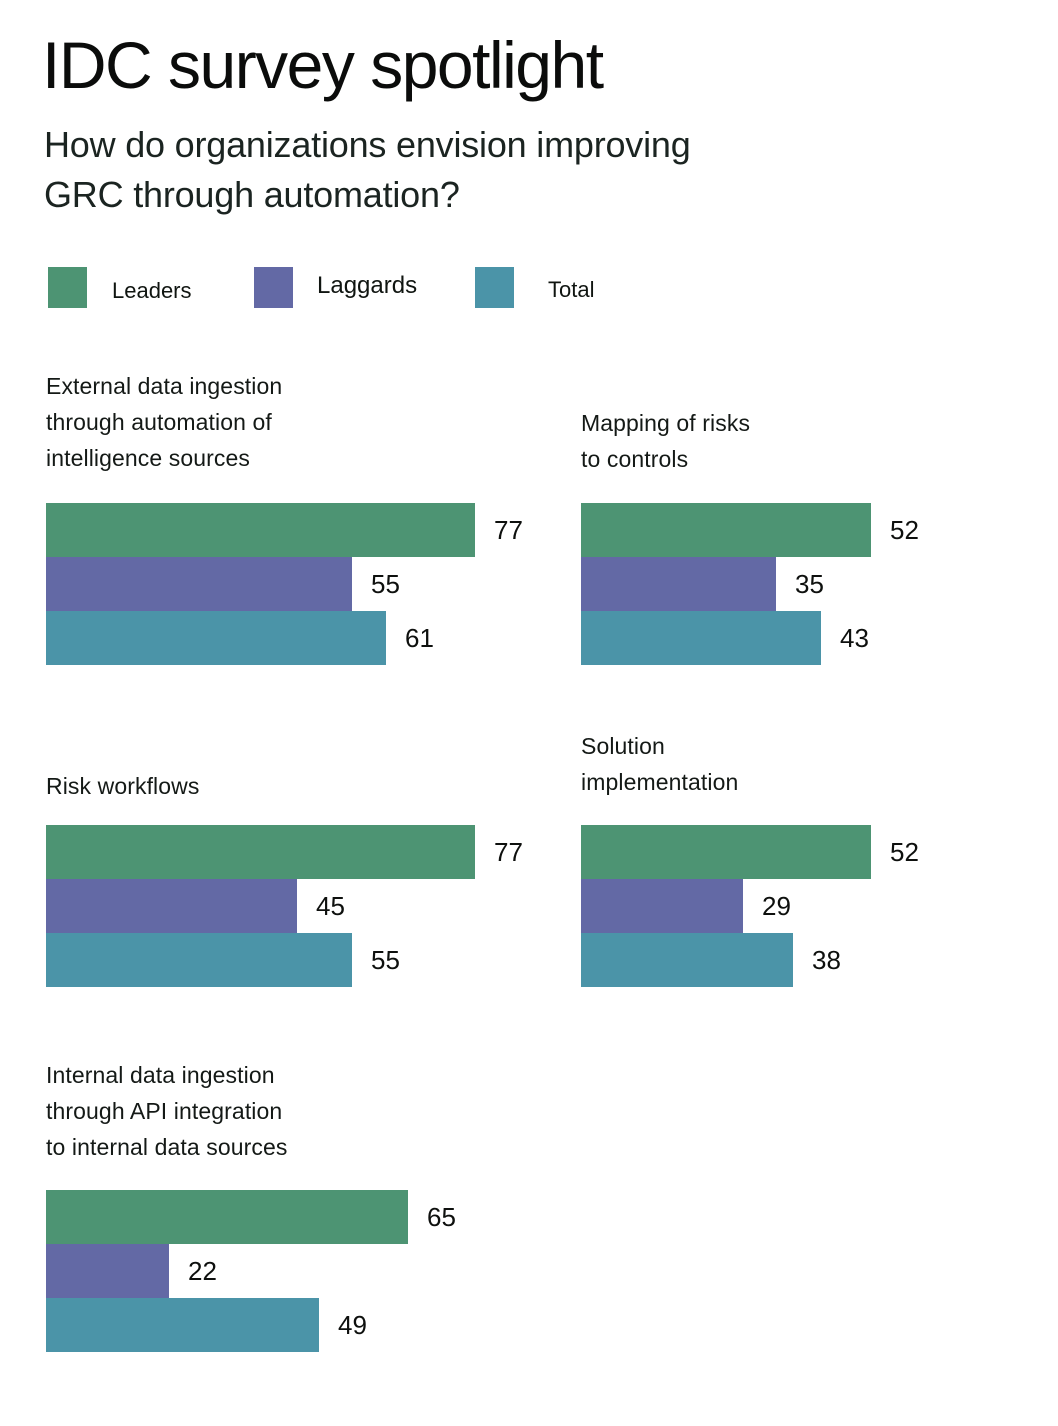 This screenshot has width=1058, height=1426. Describe the element at coordinates (164, 1111) in the screenshot. I see `chart-title-line: through API integration` at that location.